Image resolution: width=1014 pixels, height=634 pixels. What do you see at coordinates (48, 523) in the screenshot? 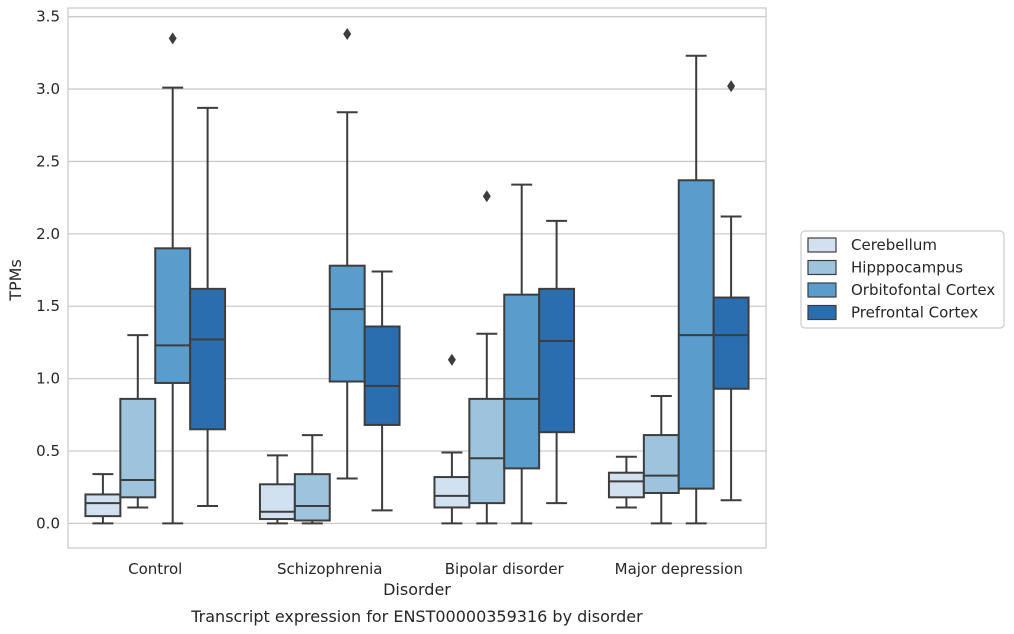
I see `y-tick-label: 0.0` at bounding box center [48, 523].